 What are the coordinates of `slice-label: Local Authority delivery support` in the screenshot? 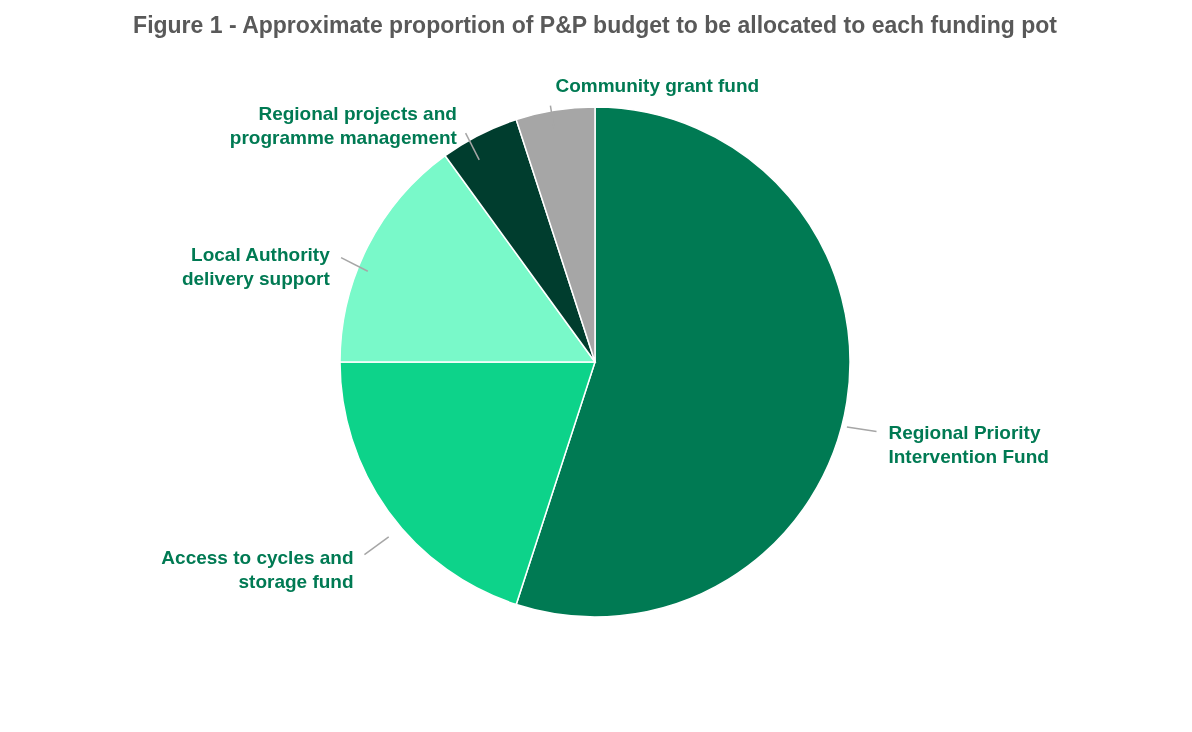 It's located at (256, 266).